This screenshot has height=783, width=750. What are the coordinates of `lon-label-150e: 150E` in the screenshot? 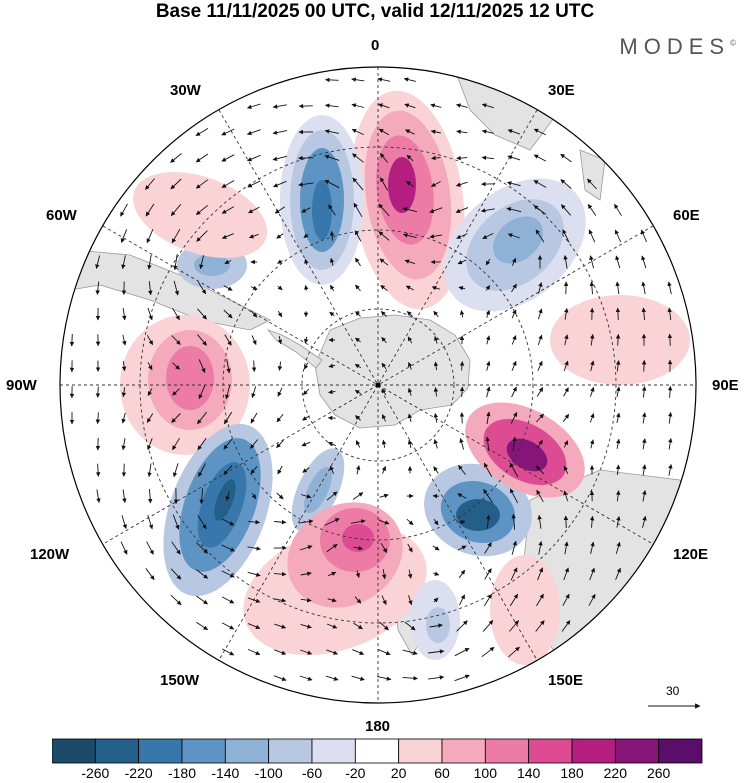 It's located at (566, 680).